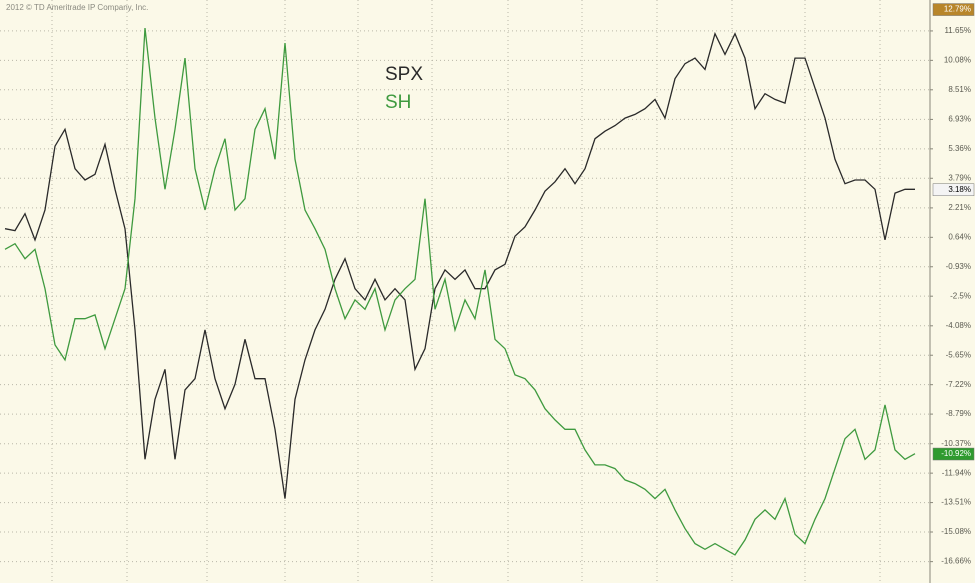 The height and width of the screenshot is (583, 975). I want to click on y-tick-label: -5.65%, so click(958, 354).